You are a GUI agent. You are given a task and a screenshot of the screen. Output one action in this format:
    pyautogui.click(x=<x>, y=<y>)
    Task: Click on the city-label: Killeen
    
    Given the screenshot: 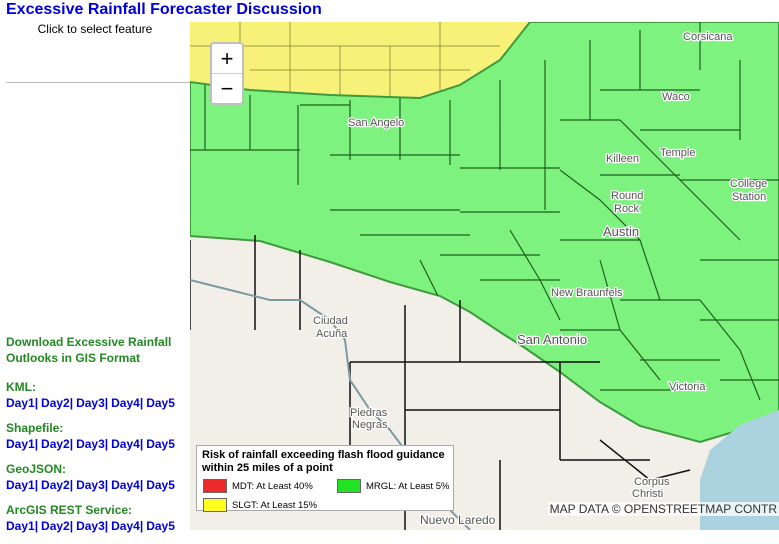 What is the action you would take?
    pyautogui.click(x=622, y=159)
    